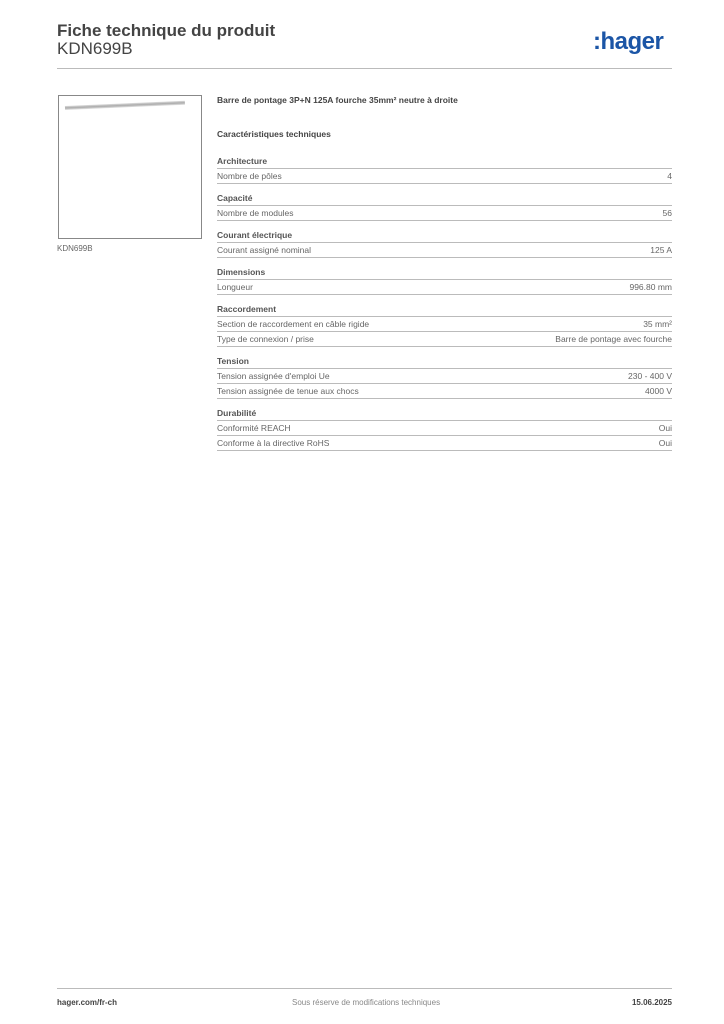  I want to click on busbar-image, so click(124, 105).